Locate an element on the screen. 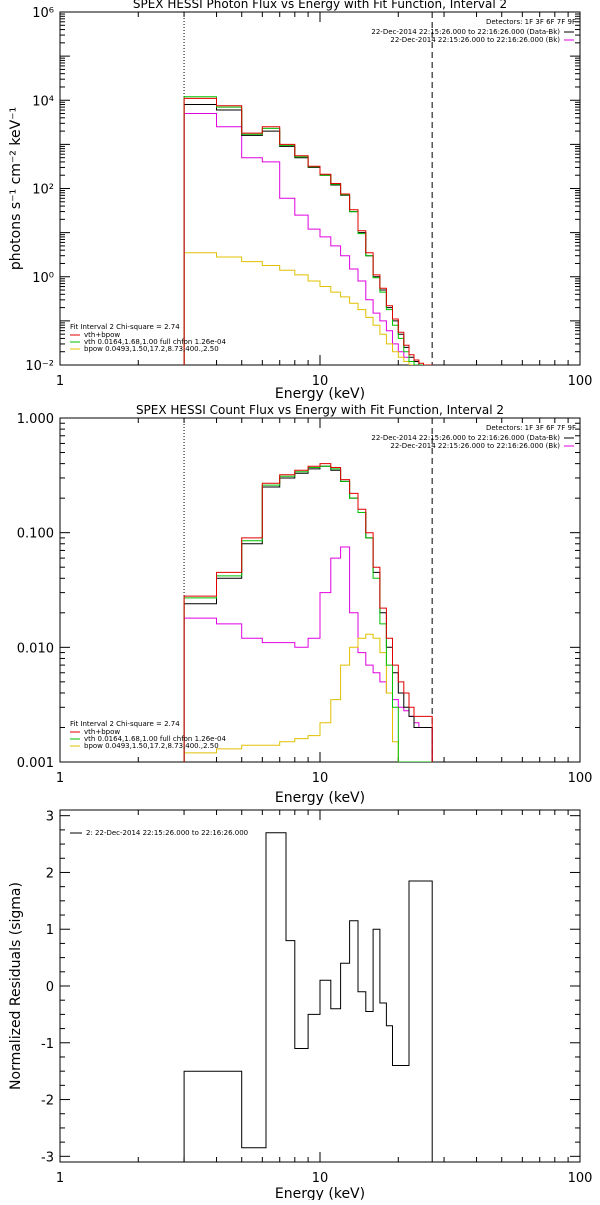  y-tick-label: 10⁶ is located at coordinates (43, 13).